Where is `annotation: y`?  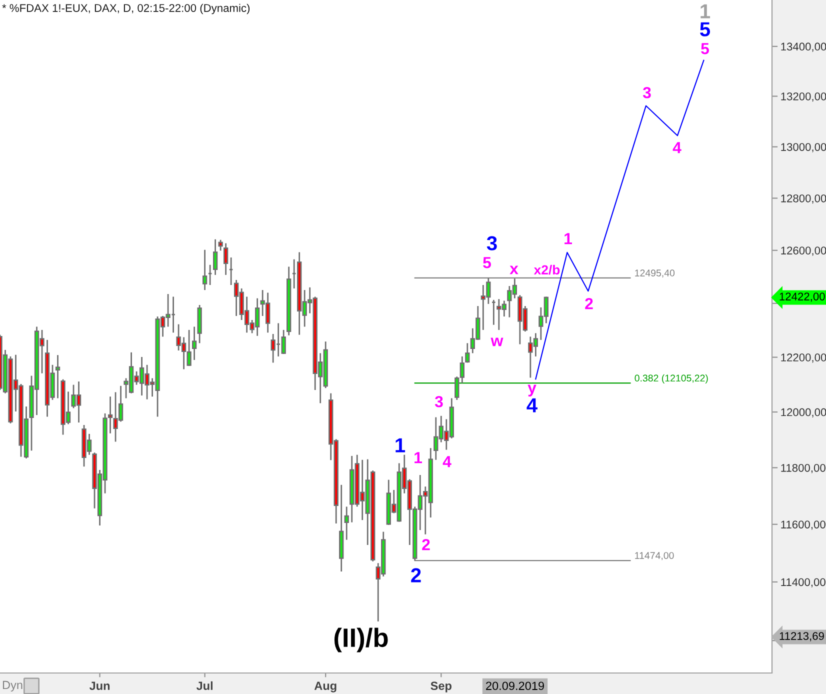 annotation: y is located at coordinates (532, 390).